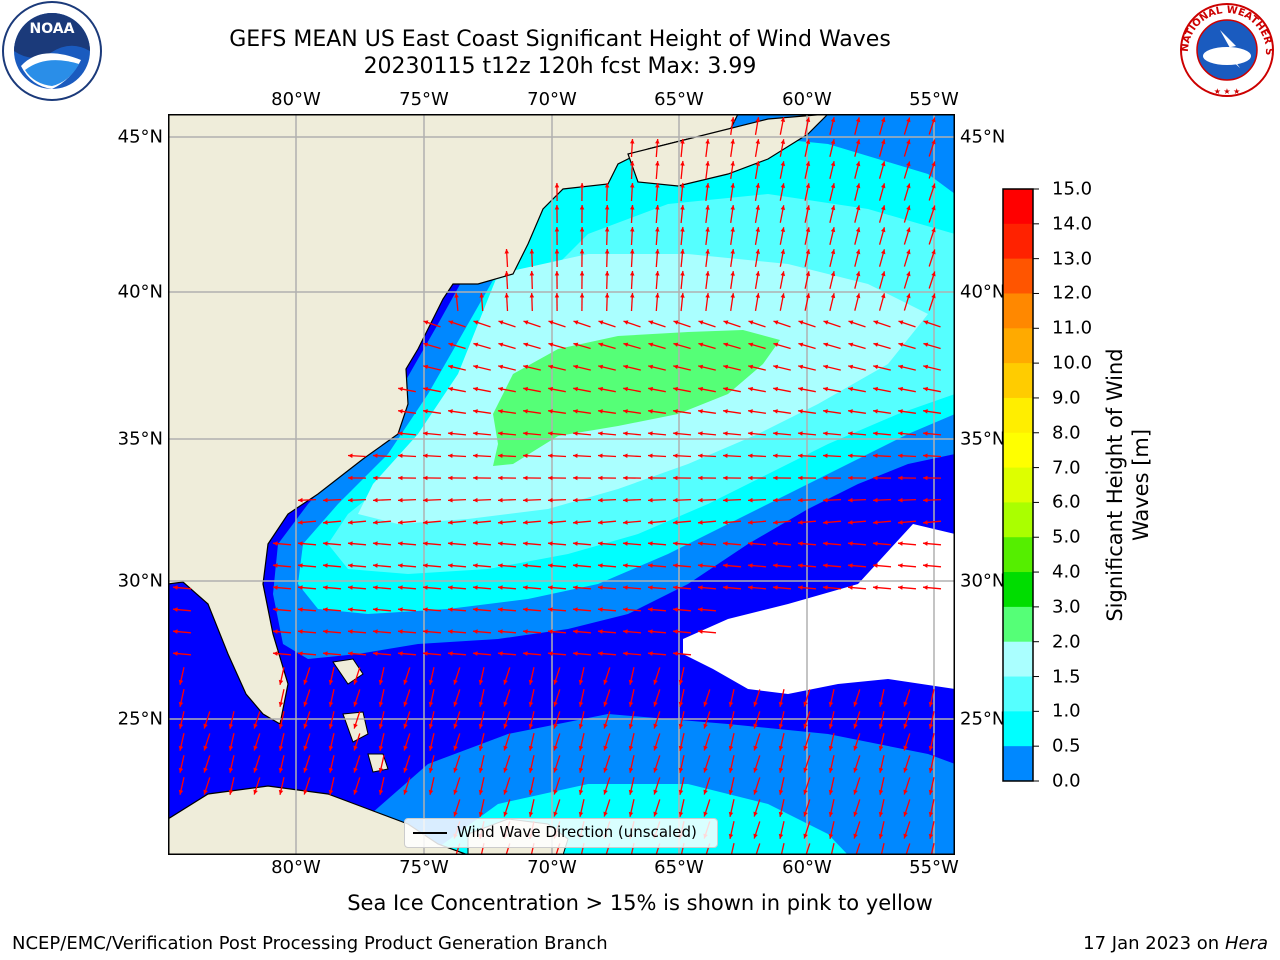  I want to click on colorbar-tick-label: 0.5, so click(1066, 746).